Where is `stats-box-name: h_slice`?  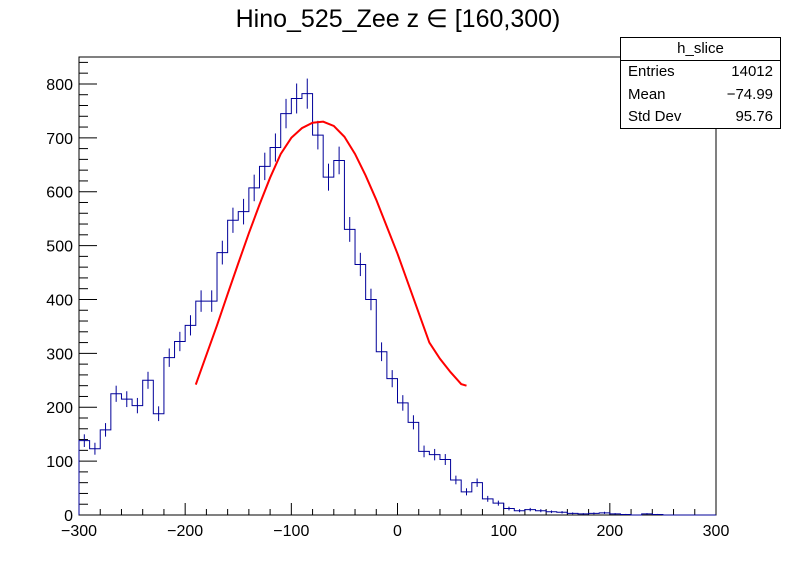 stats-box-name: h_slice is located at coordinates (700, 49).